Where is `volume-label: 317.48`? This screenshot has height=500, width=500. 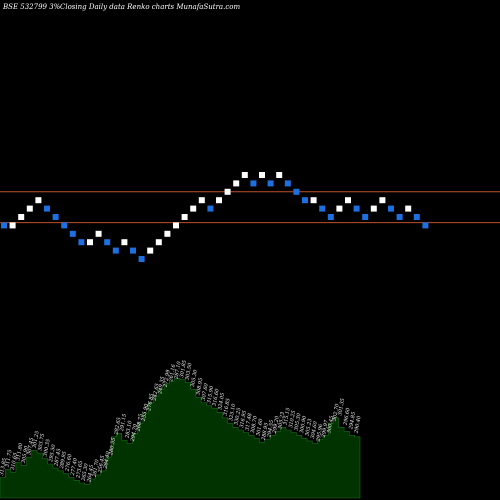 volume-label: 317.48 is located at coordinates (249, 422).